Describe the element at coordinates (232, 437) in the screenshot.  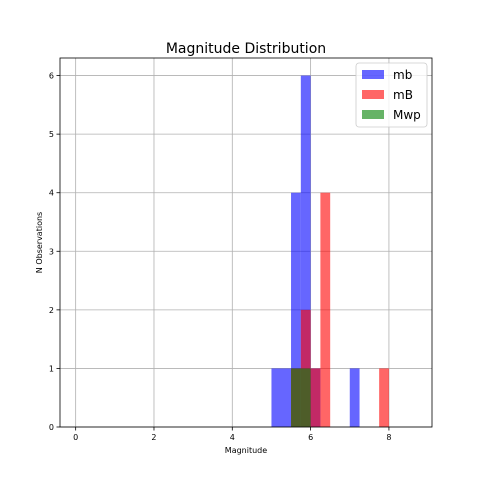
I see `x-tick-label: 4` at that location.